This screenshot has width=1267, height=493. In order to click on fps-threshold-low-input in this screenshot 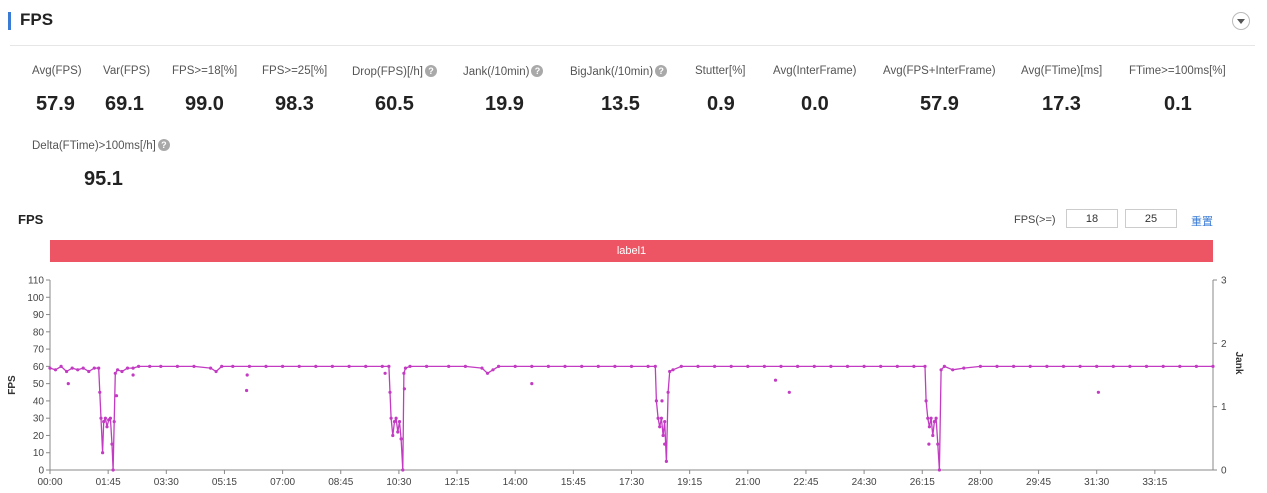, I will do `click(1092, 218)`.